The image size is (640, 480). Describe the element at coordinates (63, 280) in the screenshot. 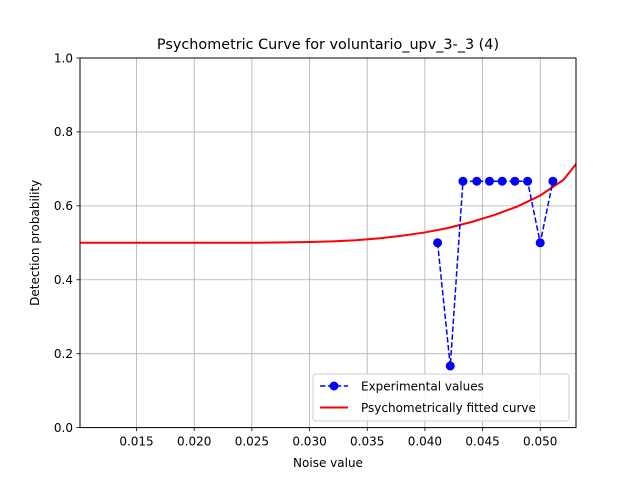

I see `y-tick-label: 0.4` at that location.